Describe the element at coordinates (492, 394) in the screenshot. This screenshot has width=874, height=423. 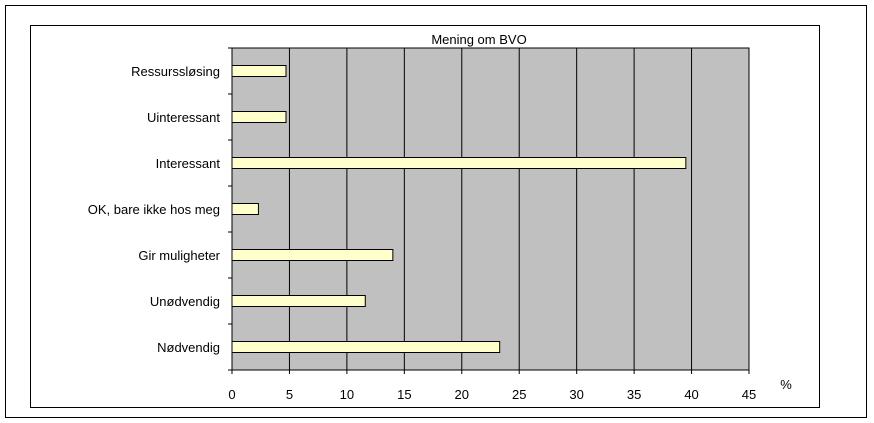
I see `x-tick-labels: 0 5 10 15 20 25 30 35 40 45` at that location.